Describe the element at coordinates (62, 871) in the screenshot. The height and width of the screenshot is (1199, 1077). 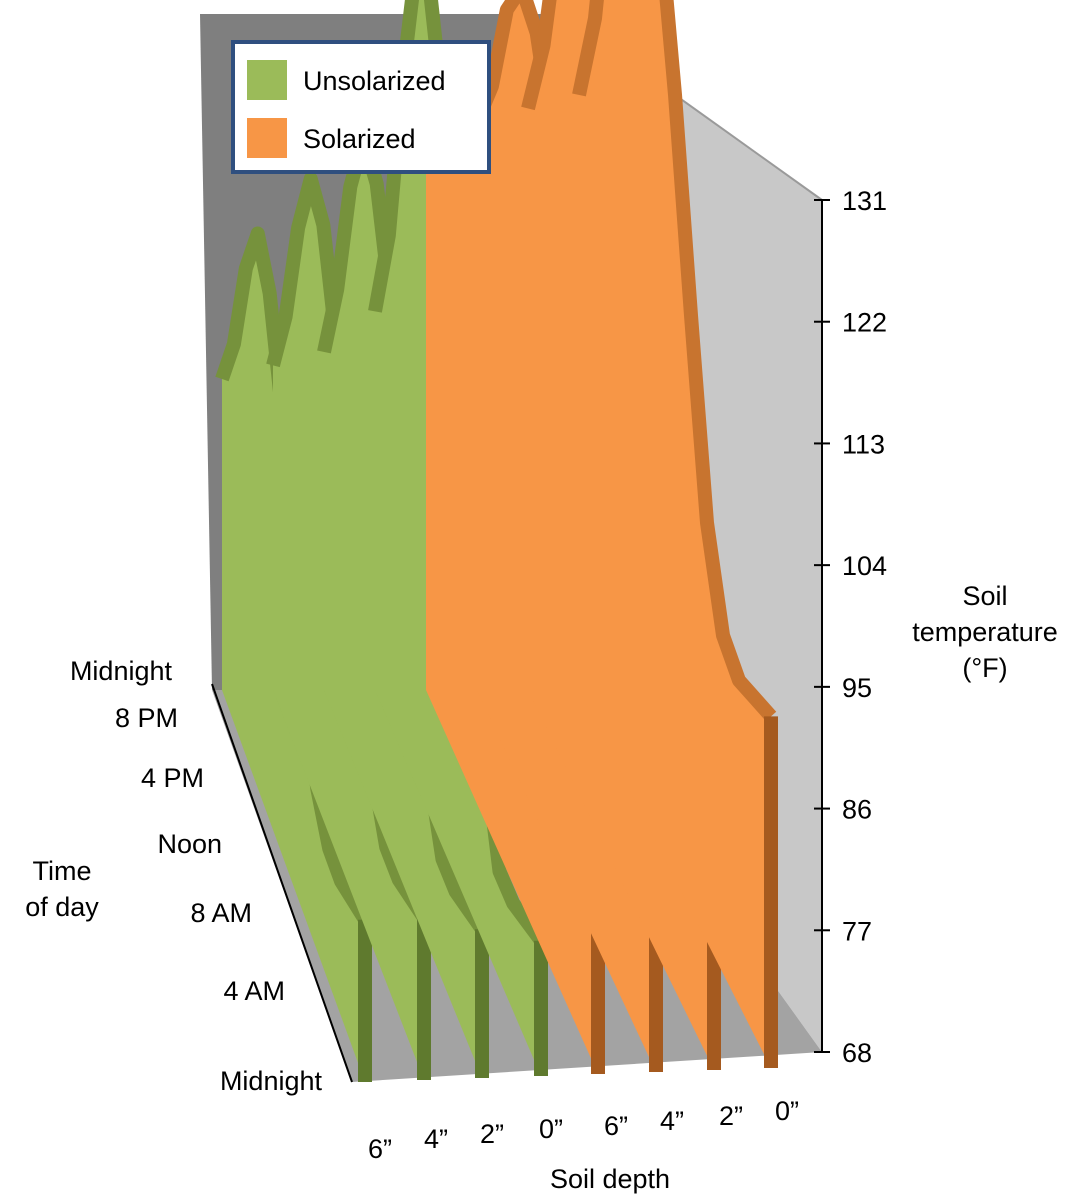
I see `time-axis-label: Time` at that location.